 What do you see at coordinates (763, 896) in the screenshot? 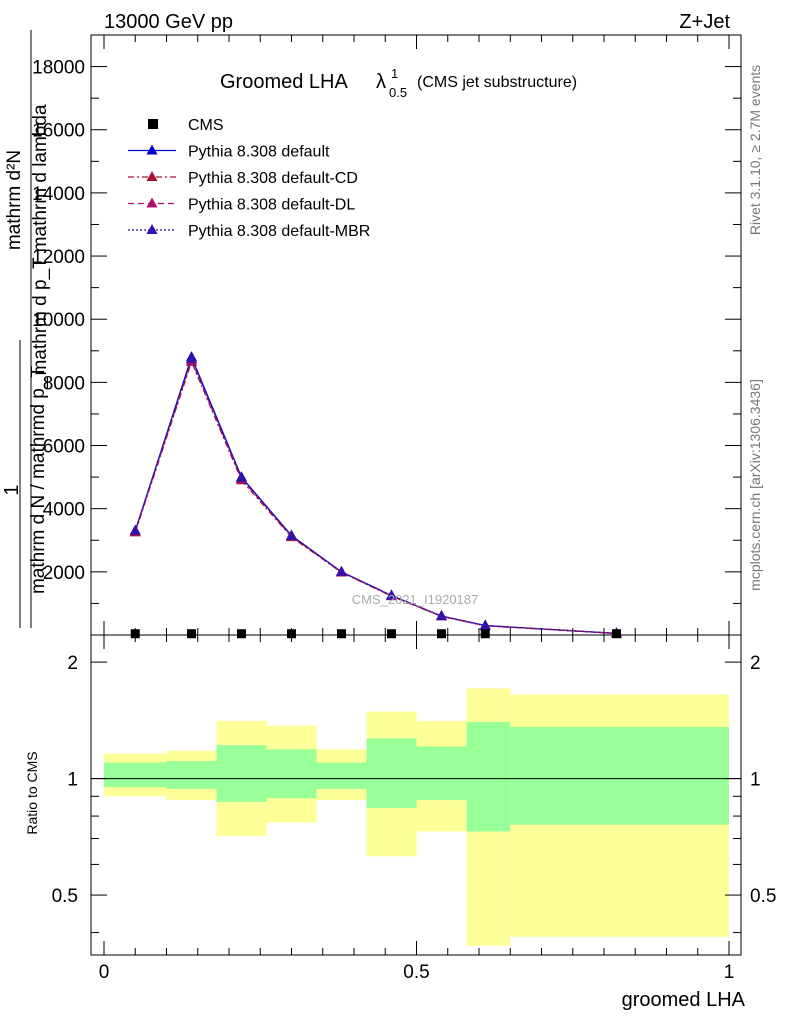
I see `ratio-y-tick-label-right: 0.5` at bounding box center [763, 896].